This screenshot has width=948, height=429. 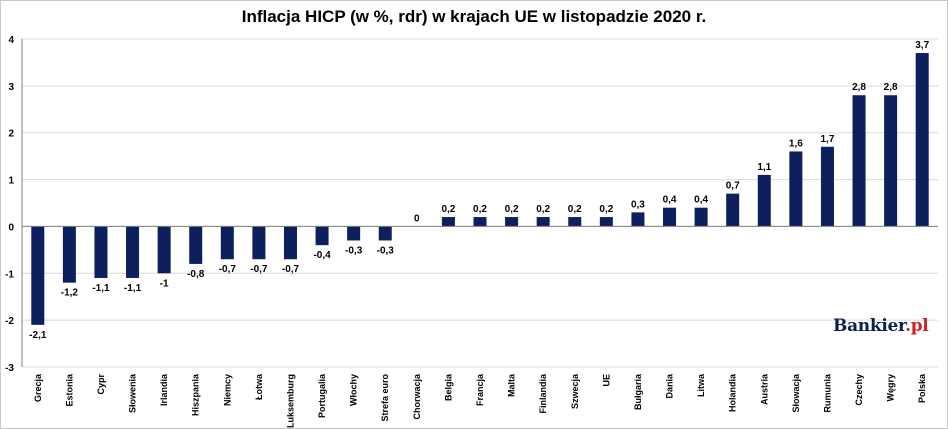 I want to click on x-tick-label: Portugalia, so click(x=322, y=395).